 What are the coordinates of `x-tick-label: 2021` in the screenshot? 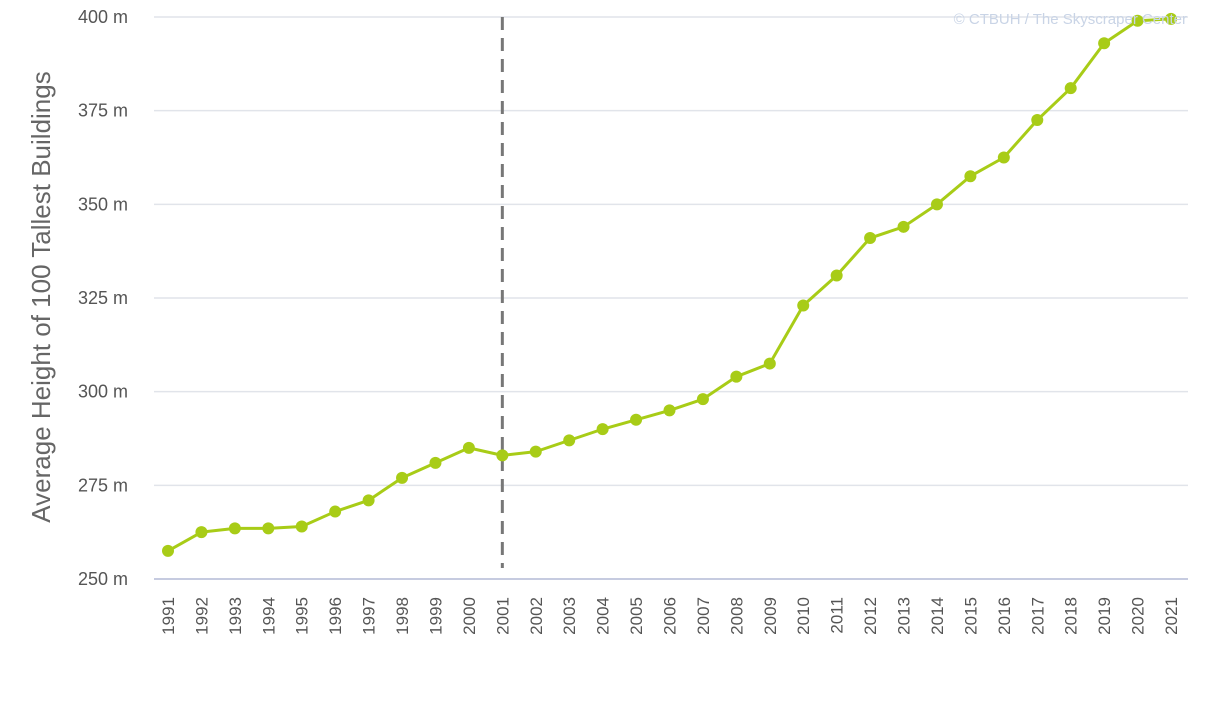 It's located at (1171, 616).